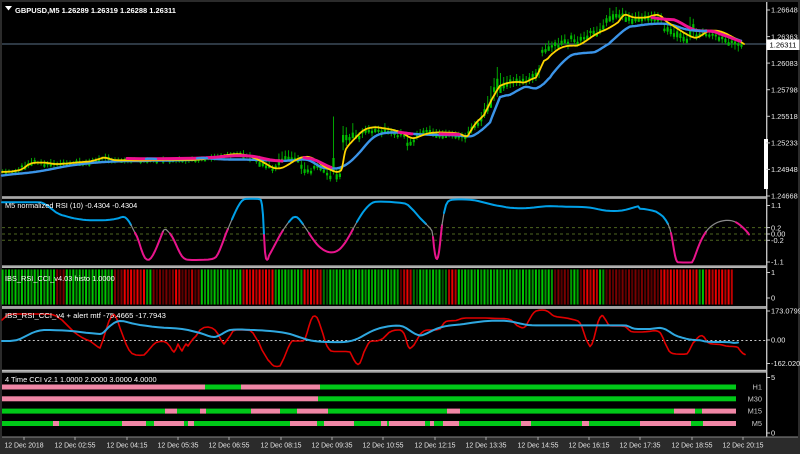 This screenshot has height=454, width=800. What do you see at coordinates (743, 446) in the screenshot?
I see `svg-text: 12 Dec 20:15` at bounding box center [743, 446].